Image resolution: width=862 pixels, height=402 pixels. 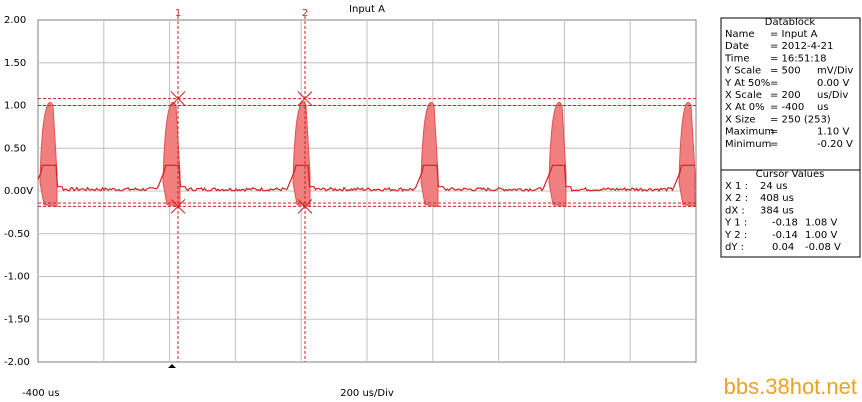 What do you see at coordinates (823, 107) in the screenshot?
I see `datablock-cell: us` at bounding box center [823, 107].